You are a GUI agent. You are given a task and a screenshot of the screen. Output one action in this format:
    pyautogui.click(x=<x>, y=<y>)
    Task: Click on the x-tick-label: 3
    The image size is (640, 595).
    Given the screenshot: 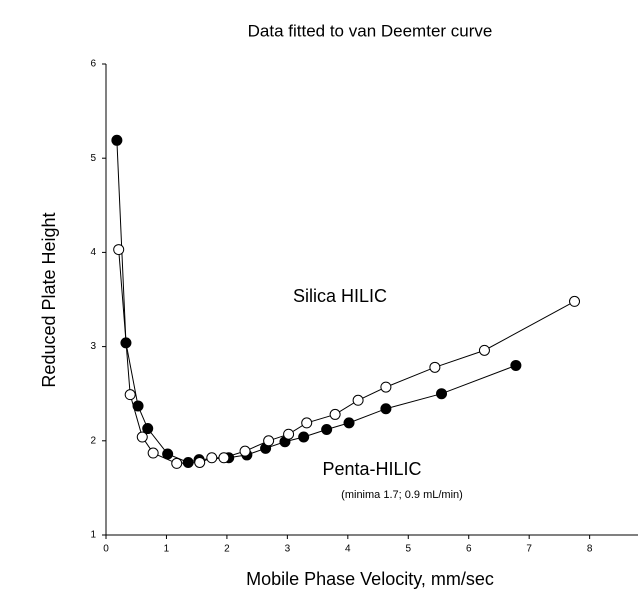 What is the action you would take?
    pyautogui.click(x=288, y=549)
    